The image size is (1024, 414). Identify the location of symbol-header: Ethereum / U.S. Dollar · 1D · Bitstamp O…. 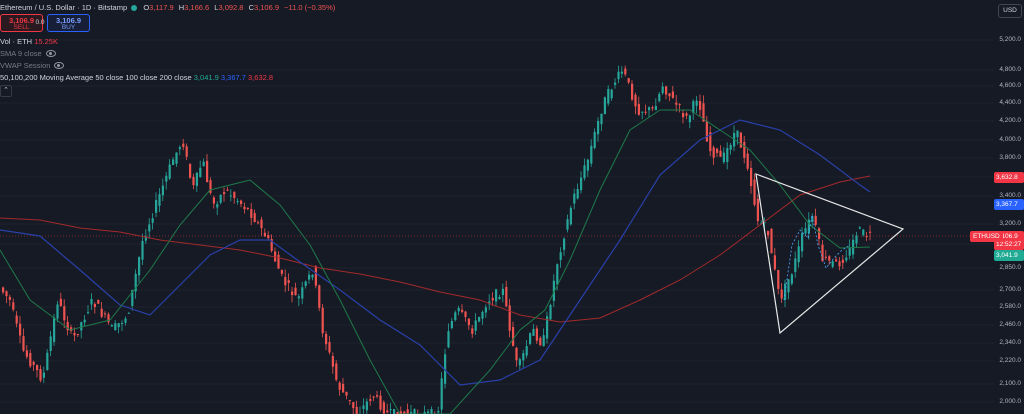
(169, 8).